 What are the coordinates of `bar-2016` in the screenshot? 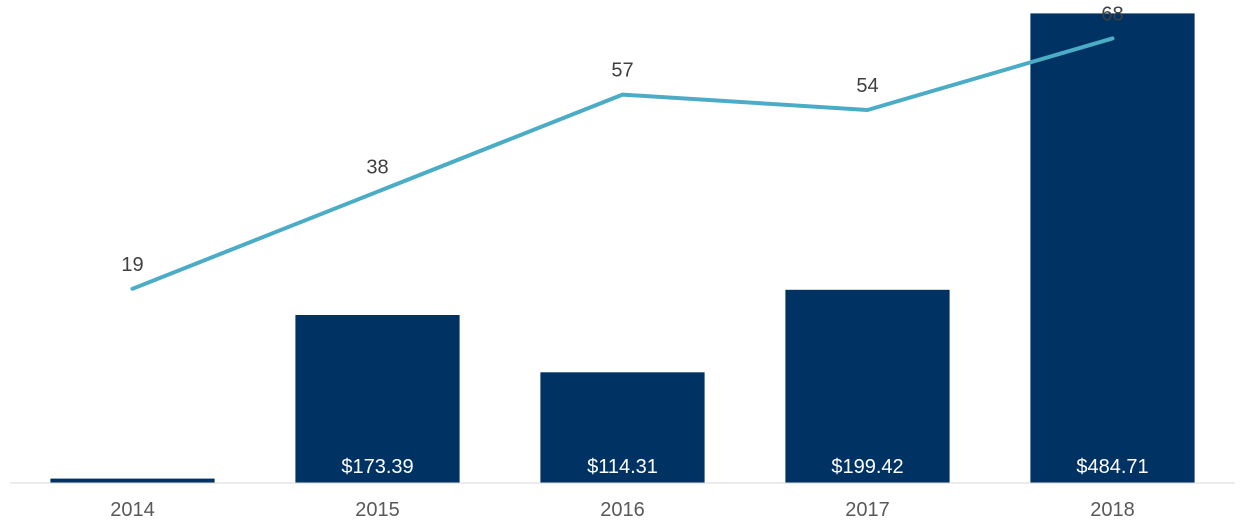 It's located at (622, 427).